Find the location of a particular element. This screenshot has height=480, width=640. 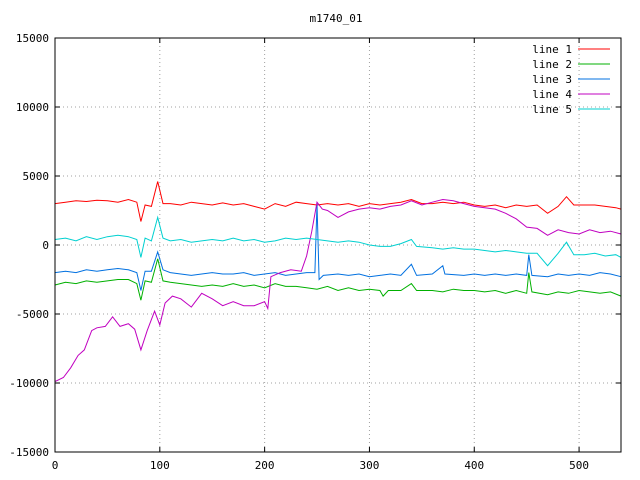

x-tick-label: 300 is located at coordinates (370, 465).